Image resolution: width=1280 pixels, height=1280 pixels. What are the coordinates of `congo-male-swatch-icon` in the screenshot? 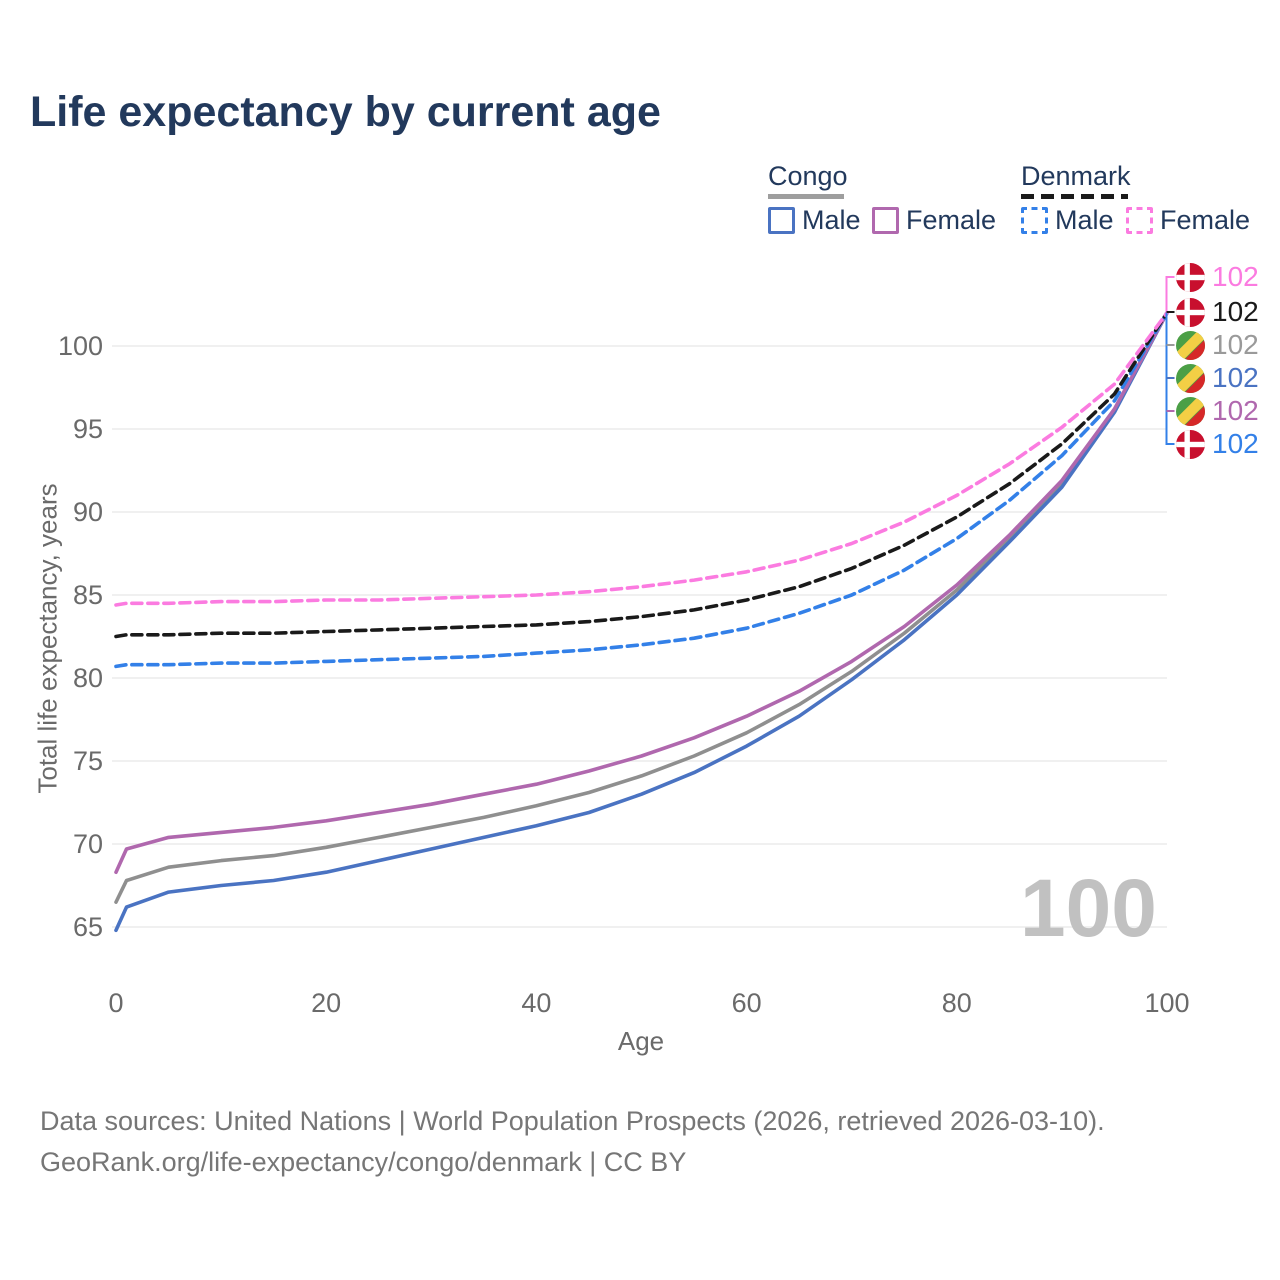 It's located at (781, 220).